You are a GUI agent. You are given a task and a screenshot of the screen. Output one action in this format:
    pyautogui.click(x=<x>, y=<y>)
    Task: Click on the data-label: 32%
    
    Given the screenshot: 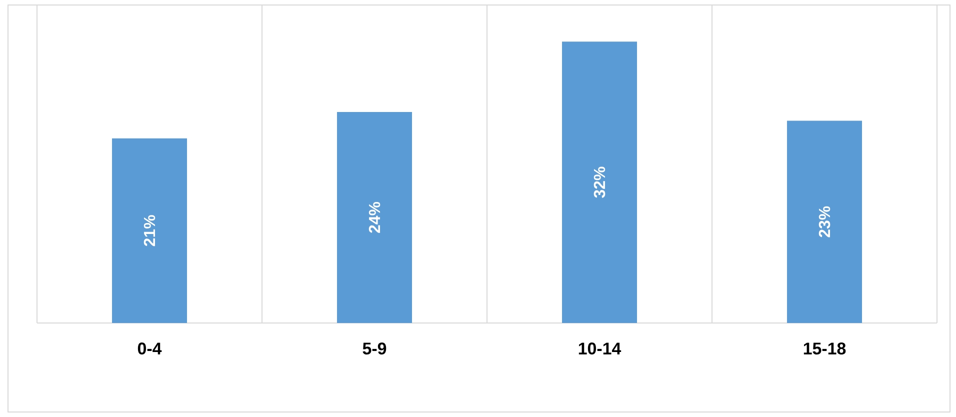 What is the action you would take?
    pyautogui.click(x=600, y=182)
    